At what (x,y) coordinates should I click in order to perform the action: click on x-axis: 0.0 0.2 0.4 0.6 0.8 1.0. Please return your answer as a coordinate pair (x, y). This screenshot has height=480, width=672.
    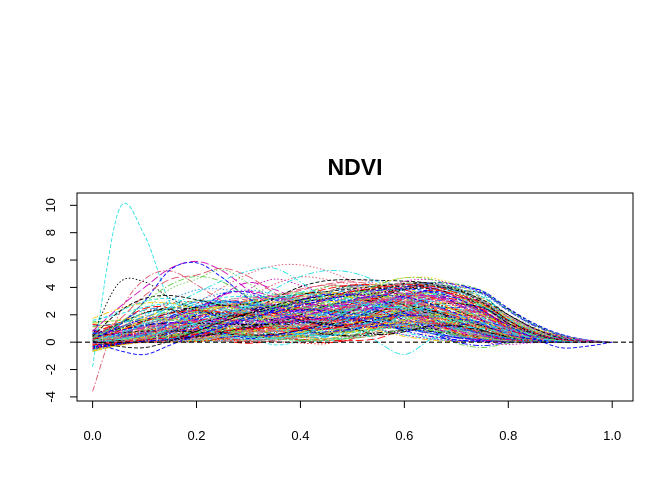
    Looking at the image, I should click on (352, 421).